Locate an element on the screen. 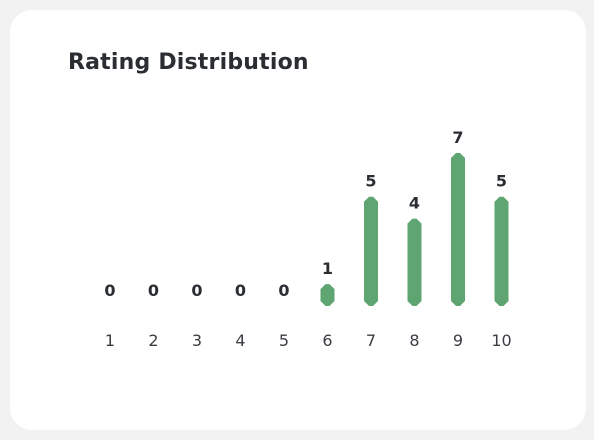 This screenshot has width=594, height=440. tick-label-rating-4: 4 is located at coordinates (240, 340).